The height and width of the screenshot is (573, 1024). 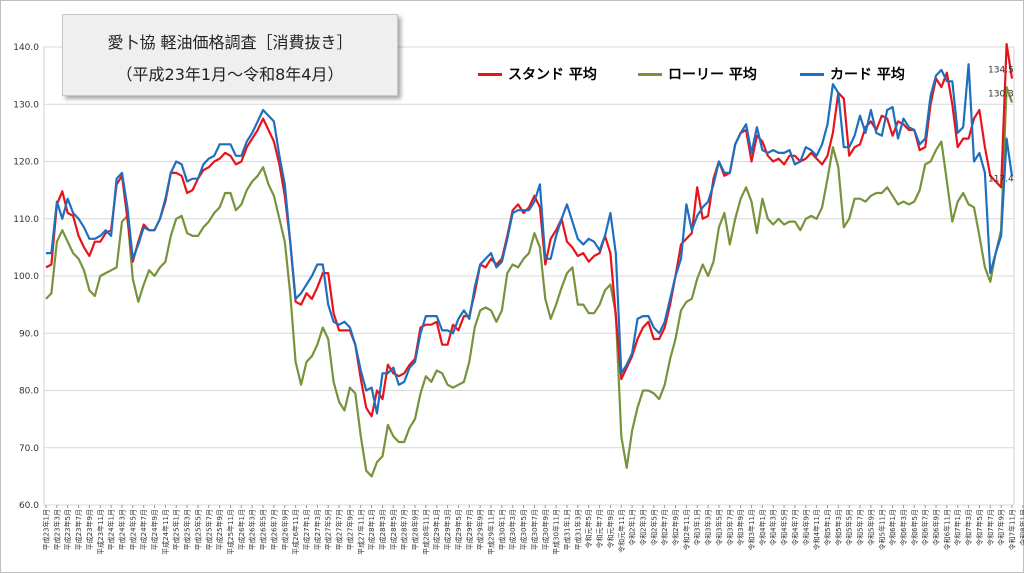 What do you see at coordinates (29, 506) in the screenshot?
I see `y-tick-label: 60.0` at bounding box center [29, 506].